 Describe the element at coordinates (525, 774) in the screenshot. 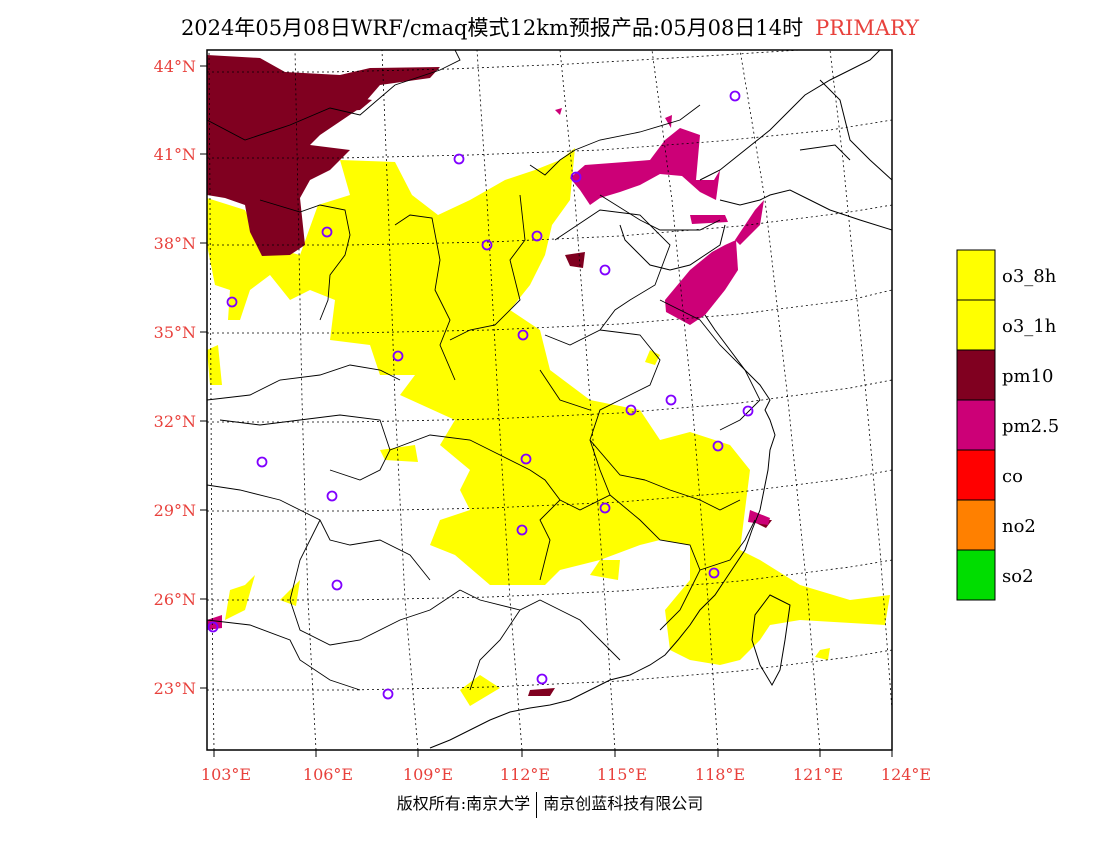

I see `lon-label: 112°E` at that location.